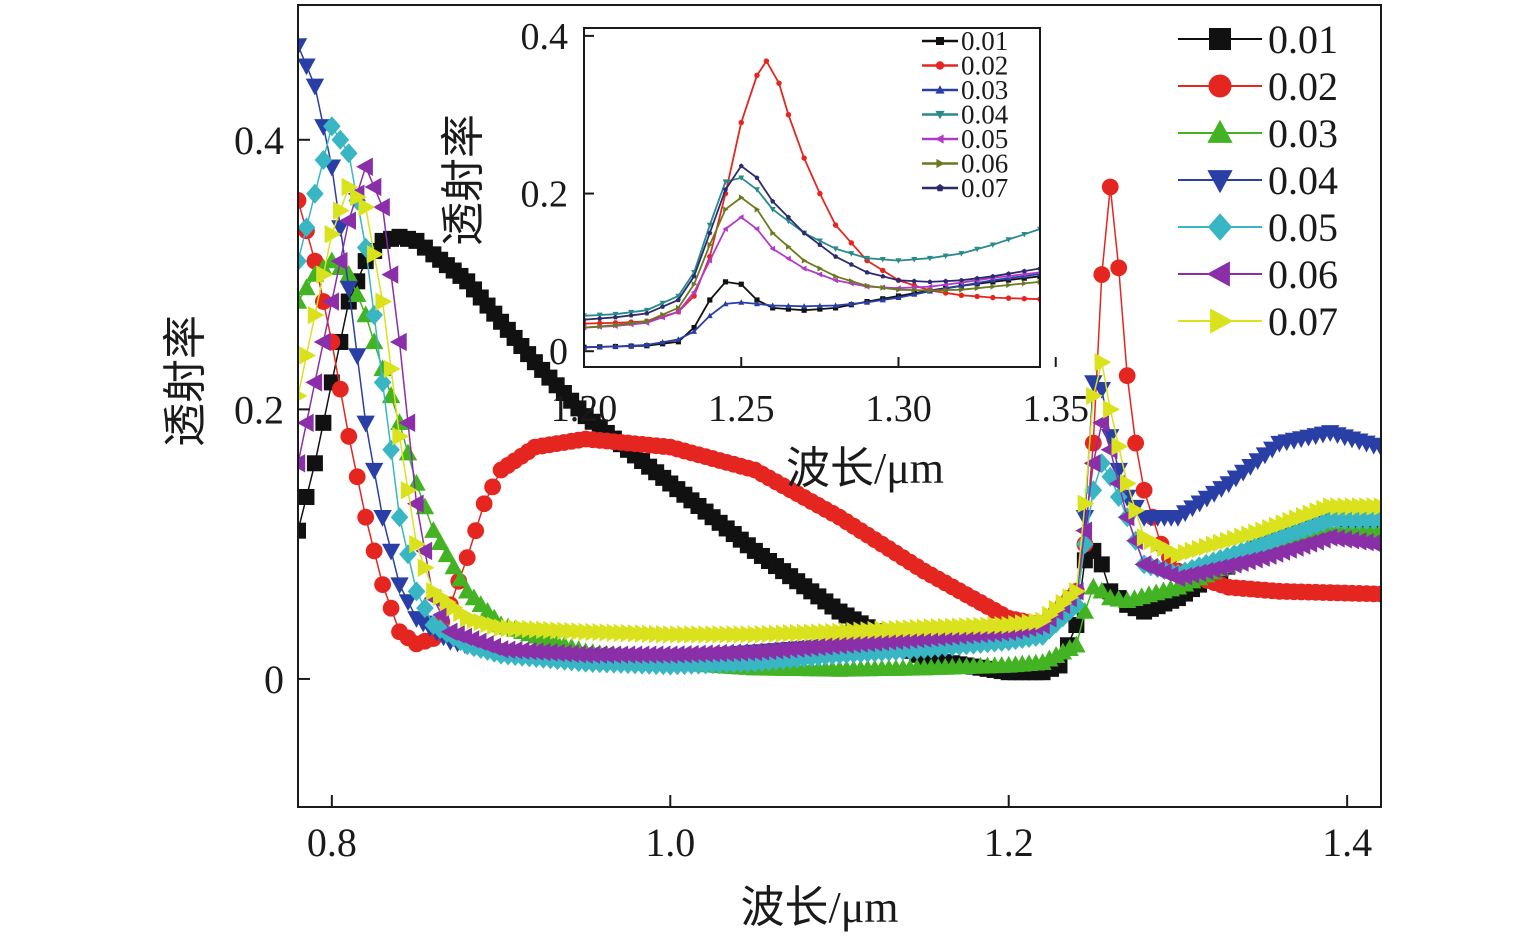 This screenshot has width=1535, height=946. Describe the element at coordinates (772, 248) in the screenshot. I see `inset-point-0.05-12` at that location.